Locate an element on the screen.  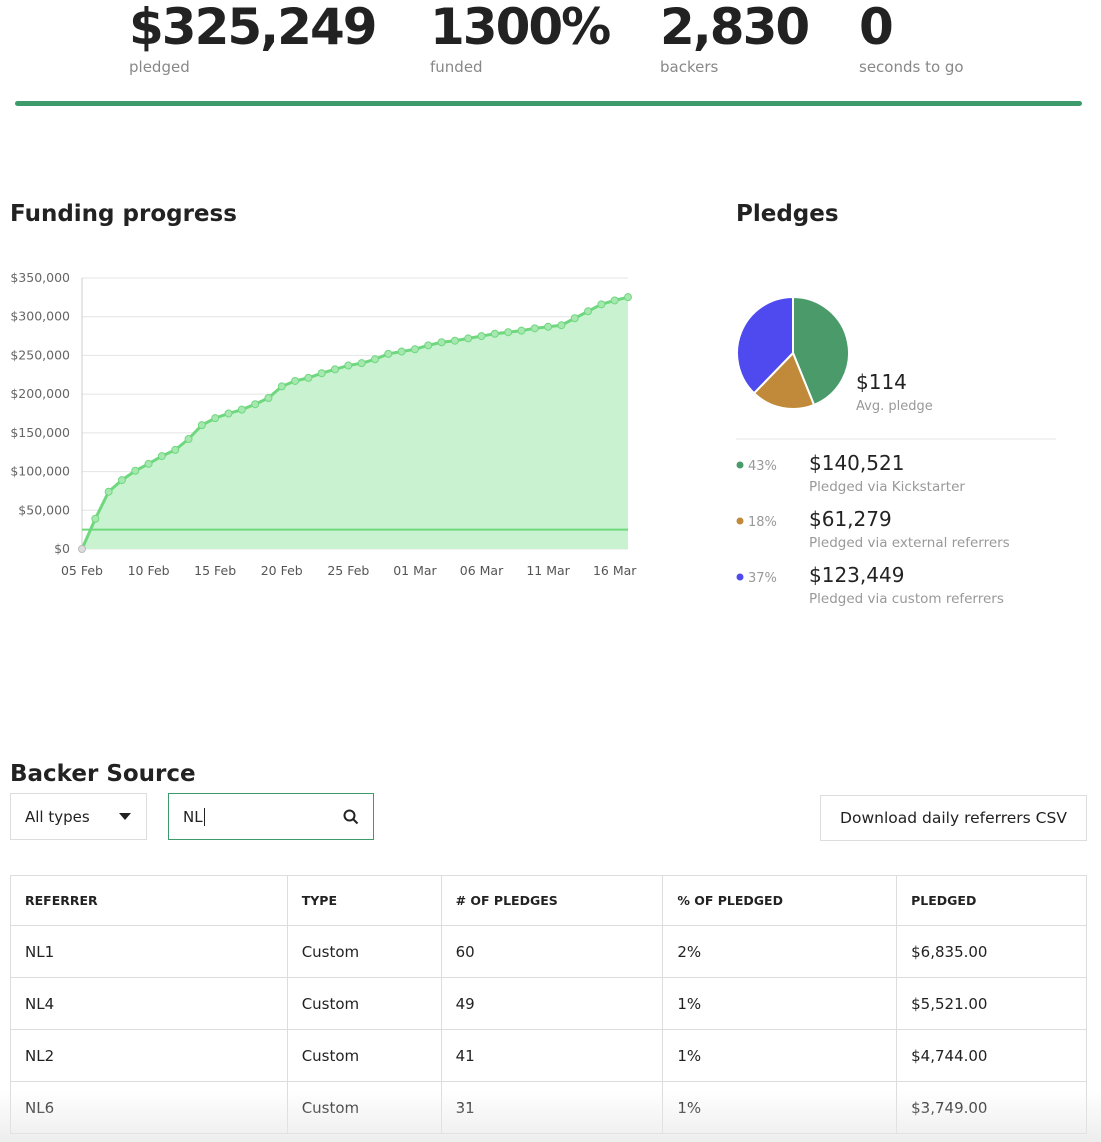
stat-value: 0 is located at coordinates (876, 28).